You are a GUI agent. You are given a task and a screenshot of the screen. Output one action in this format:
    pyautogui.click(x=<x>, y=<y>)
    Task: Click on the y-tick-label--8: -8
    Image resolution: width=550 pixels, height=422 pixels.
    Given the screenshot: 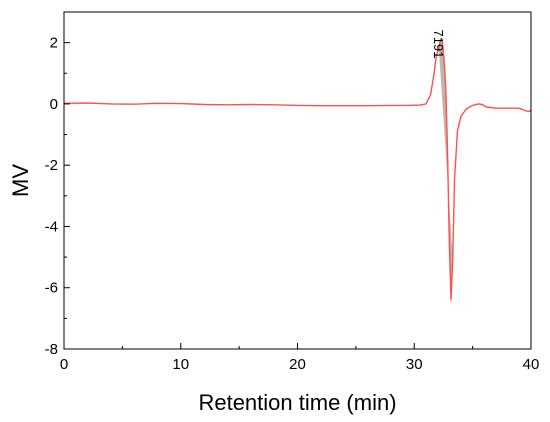 What is the action you would take?
    pyautogui.click(x=51, y=349)
    